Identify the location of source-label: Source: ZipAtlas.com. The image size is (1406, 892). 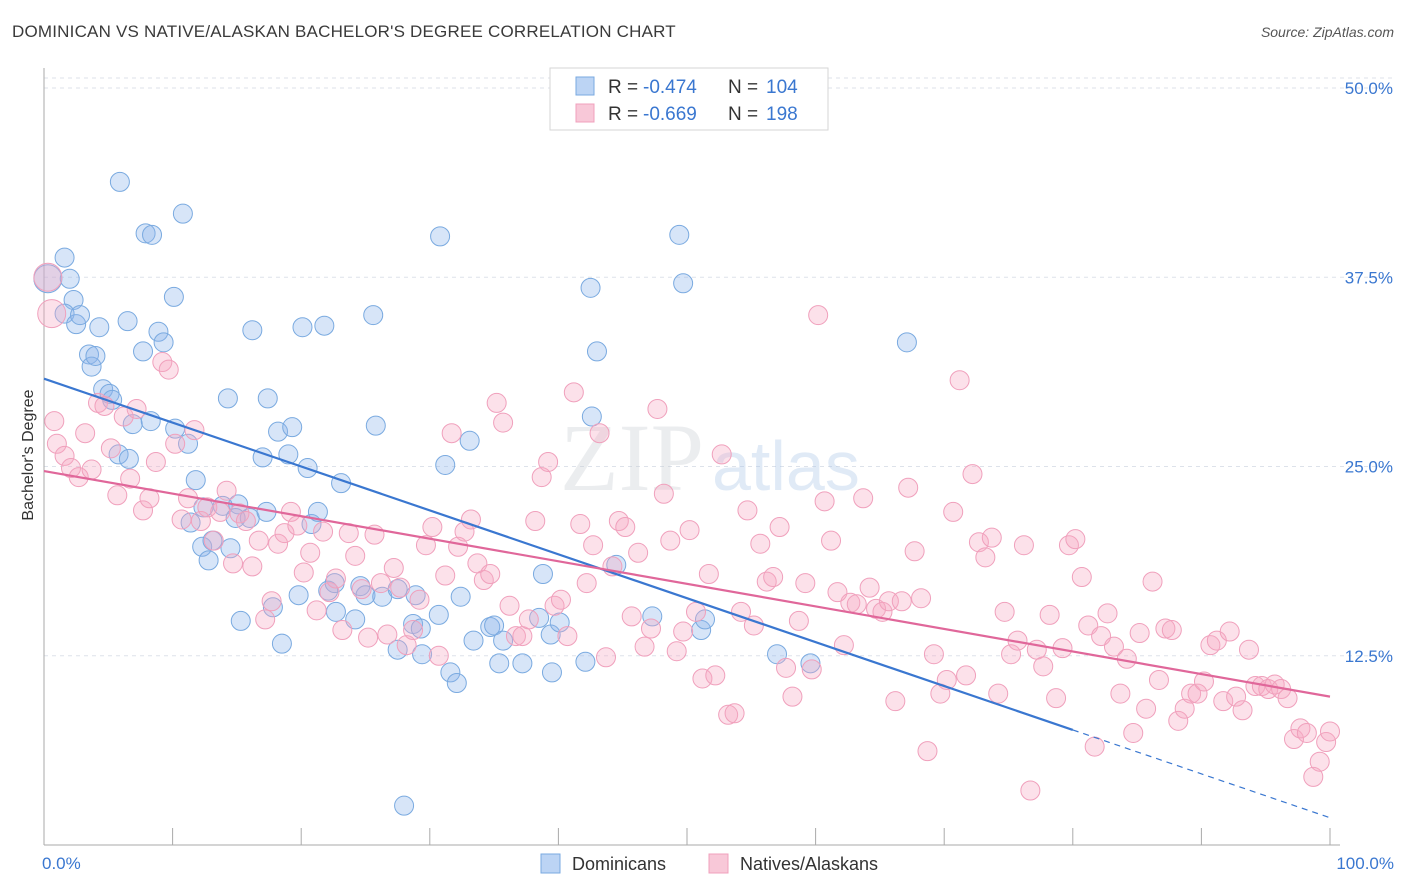
(1327, 32).